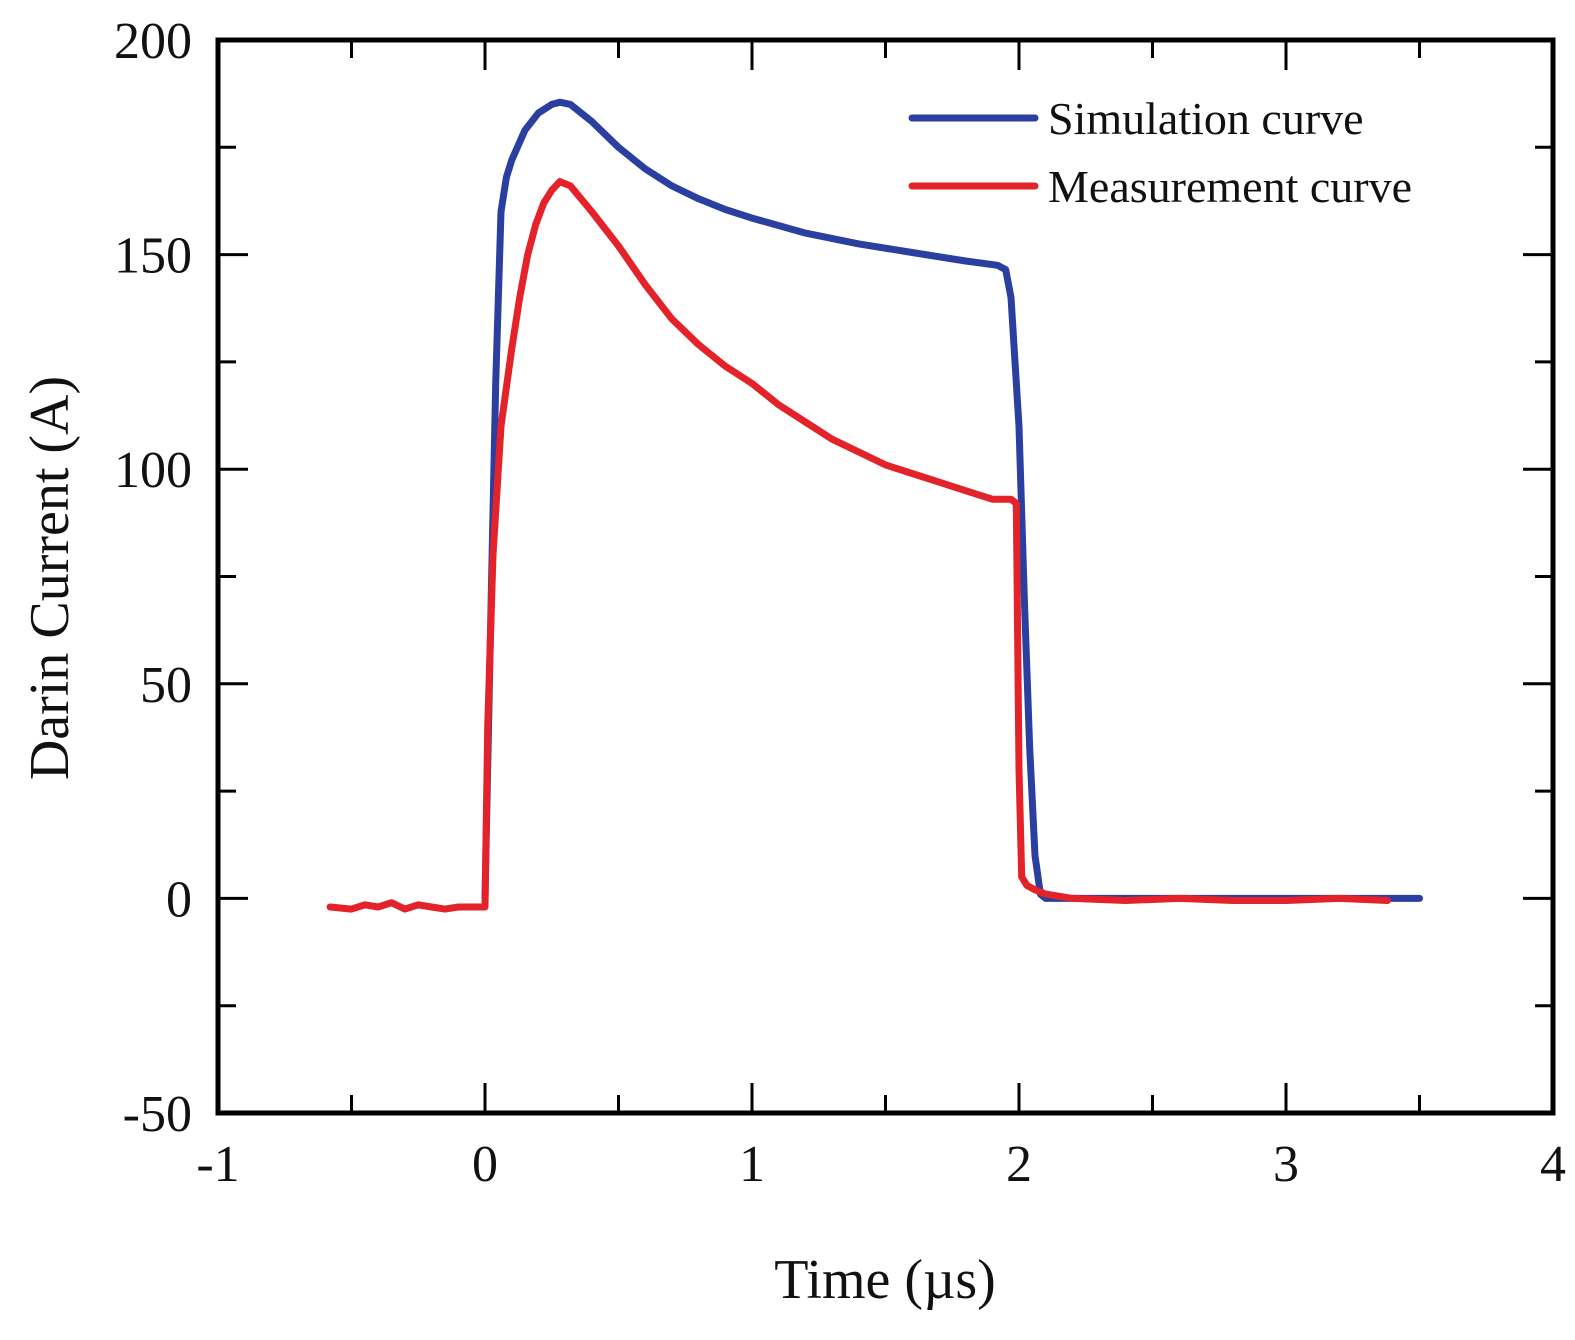  Describe the element at coordinates (752, 1164) in the screenshot. I see `x-tick-label: 1` at that location.